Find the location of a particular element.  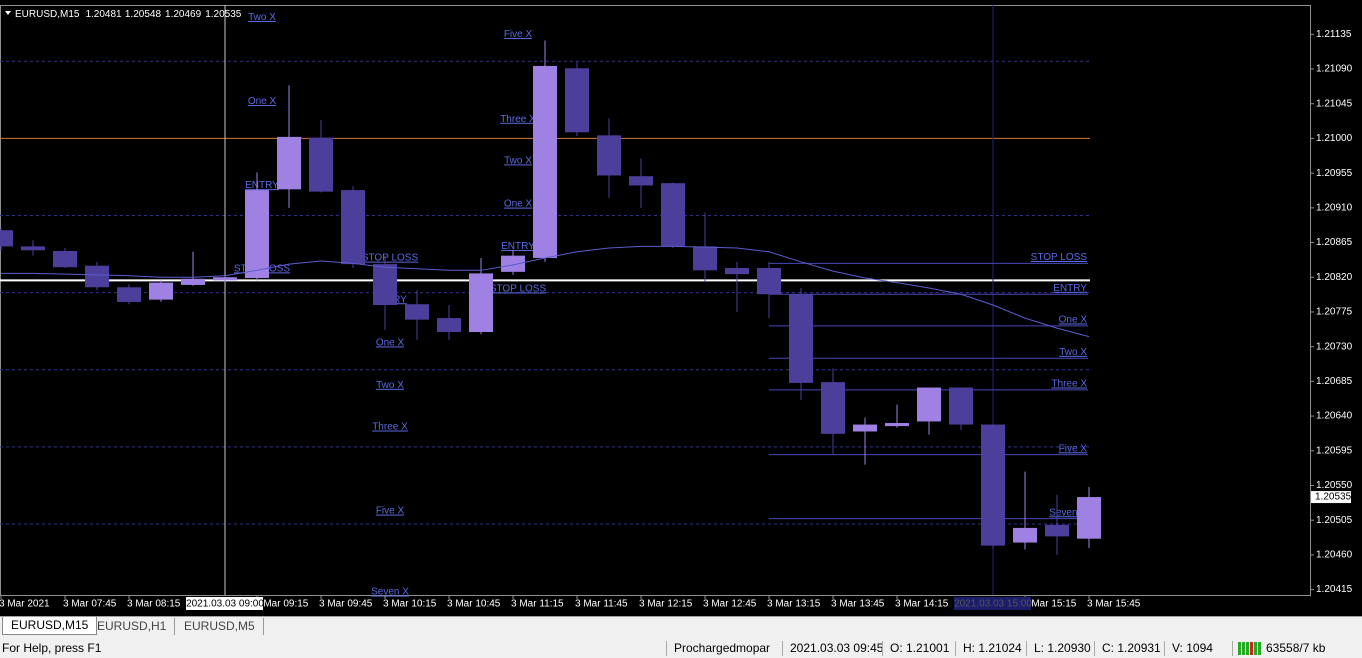

x-tick-label: 3 Mar 14:15 is located at coordinates (922, 604).